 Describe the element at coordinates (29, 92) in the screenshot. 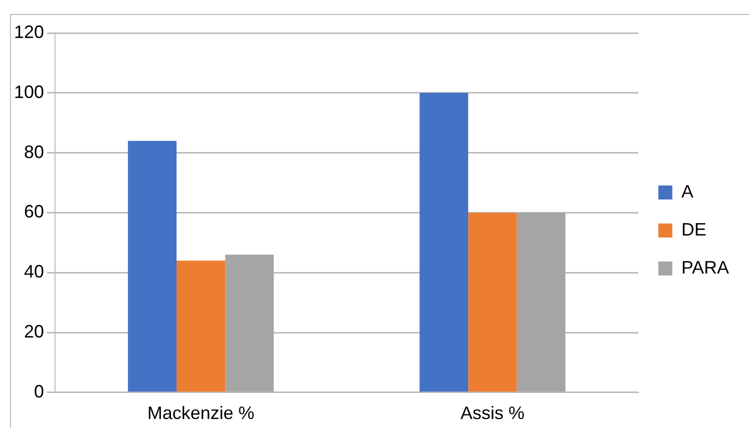

I see `y-tick-label: 100` at that location.